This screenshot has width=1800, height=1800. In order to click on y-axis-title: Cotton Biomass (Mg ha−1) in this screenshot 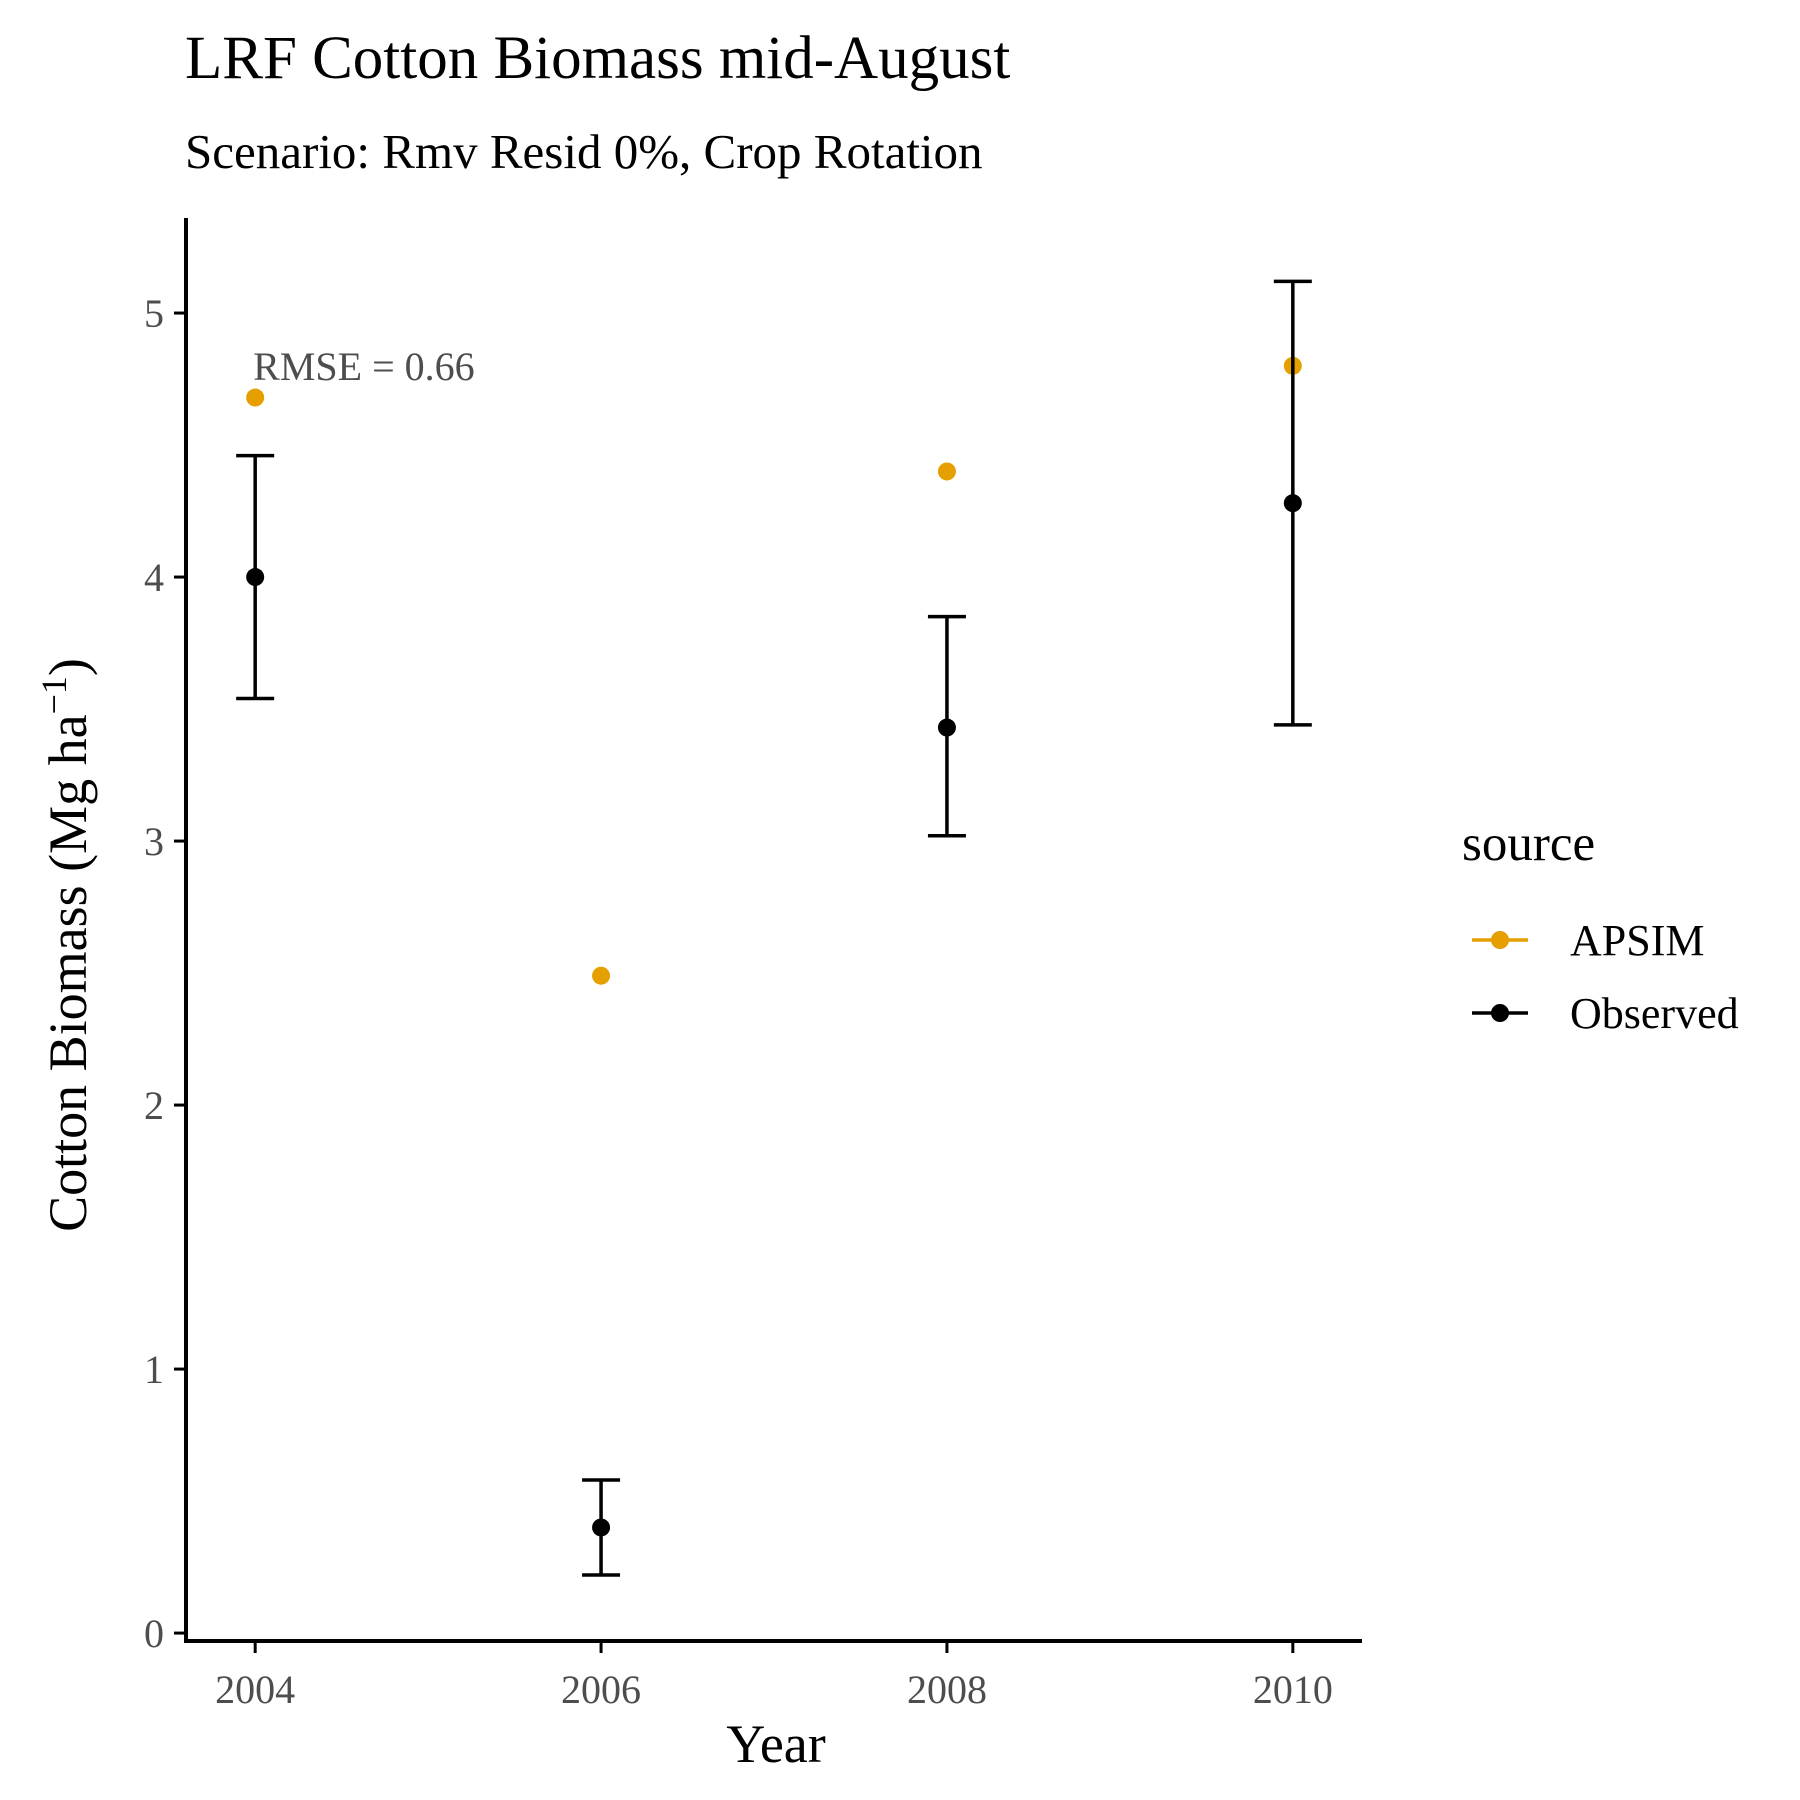, I will do `click(66, 945)`.